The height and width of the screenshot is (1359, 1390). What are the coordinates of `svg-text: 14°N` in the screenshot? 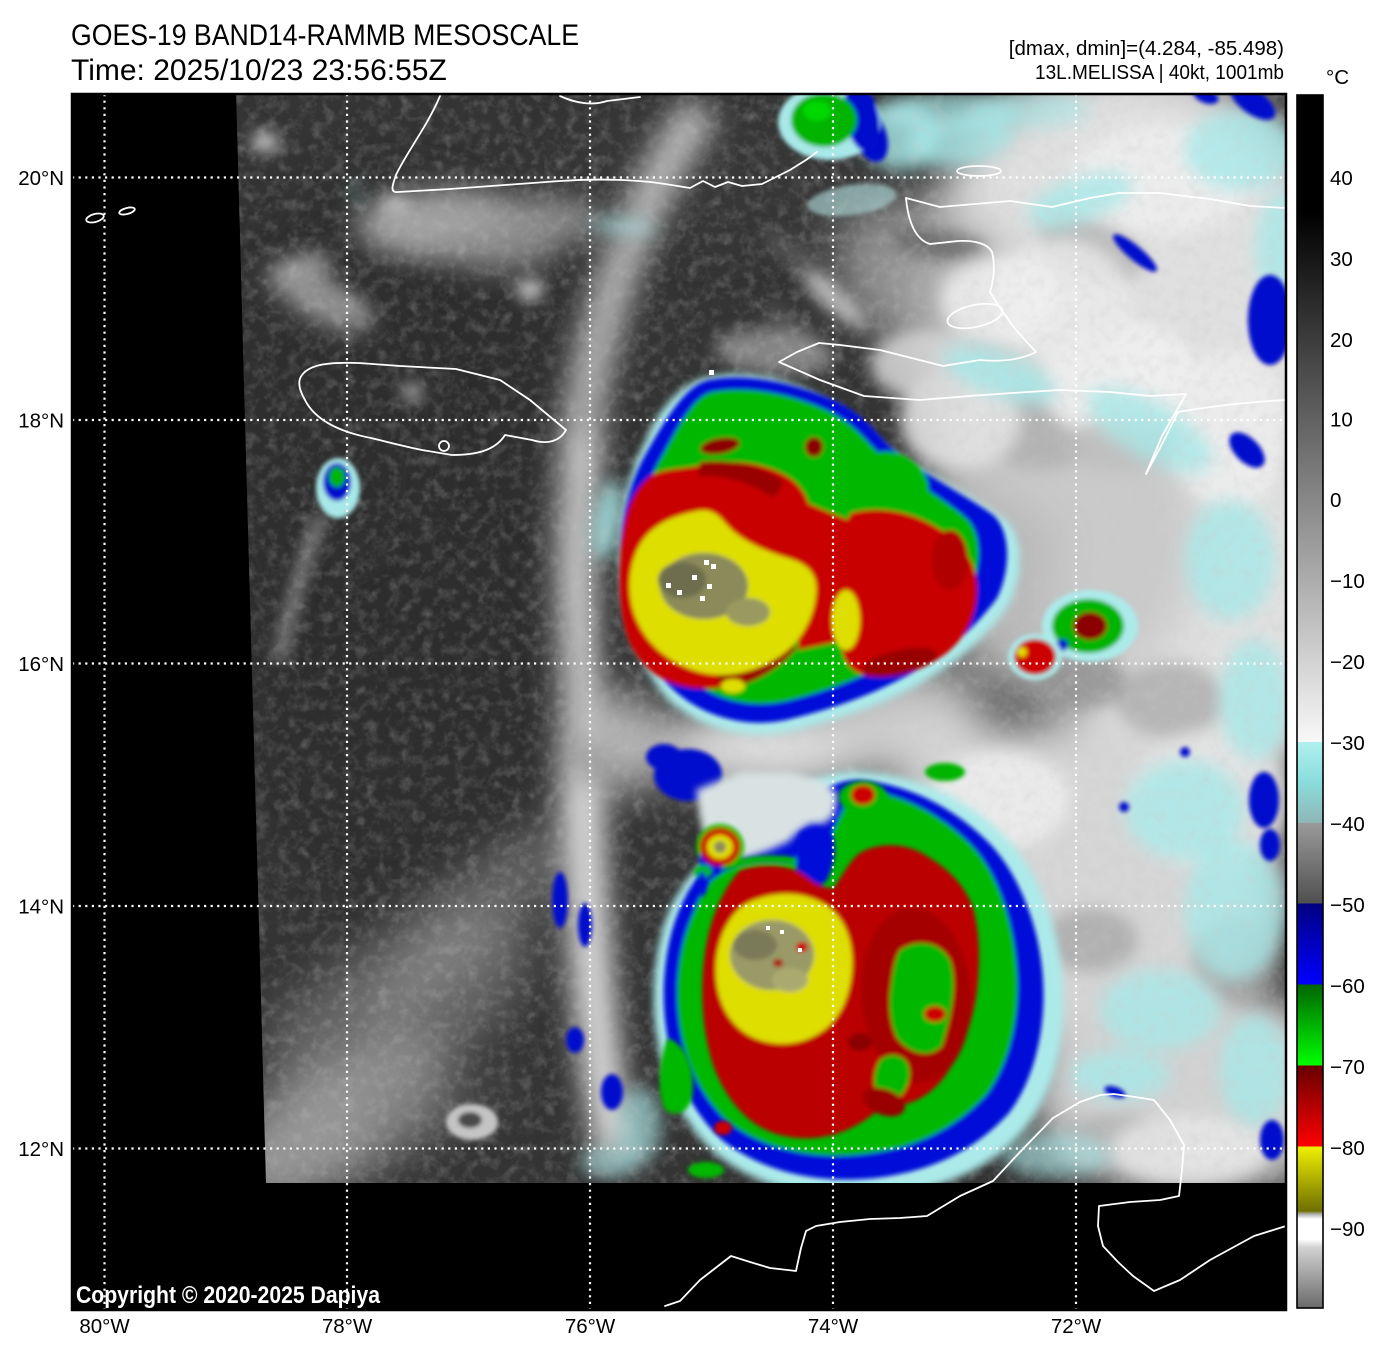 It's located at (41, 907).